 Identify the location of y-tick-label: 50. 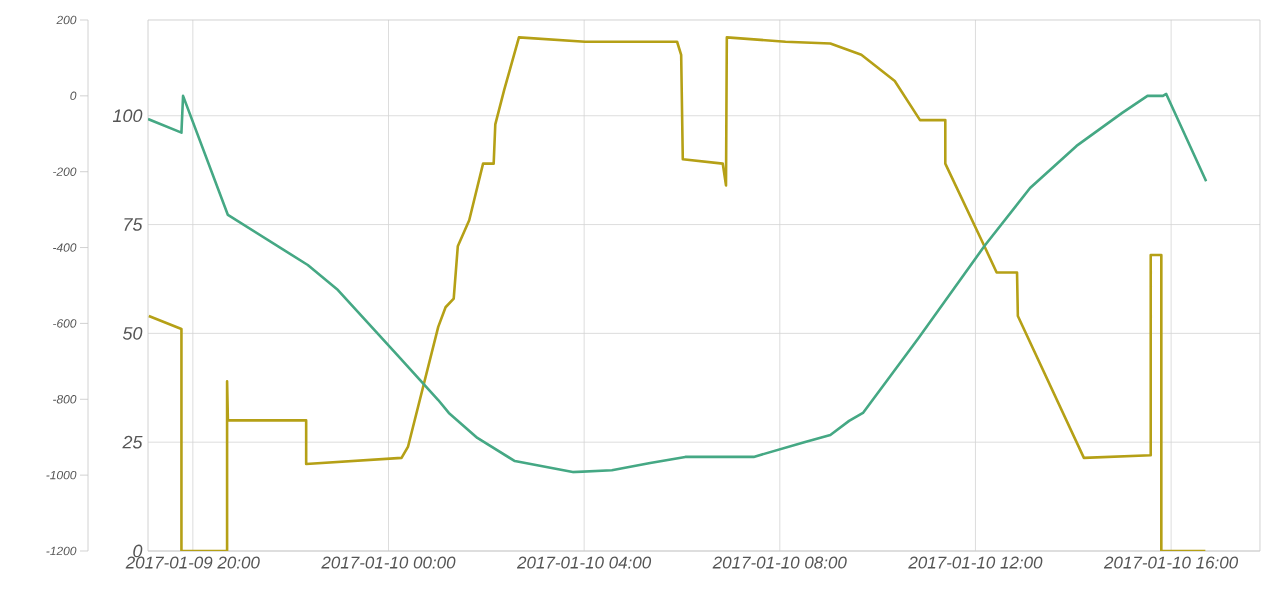
(132, 333).